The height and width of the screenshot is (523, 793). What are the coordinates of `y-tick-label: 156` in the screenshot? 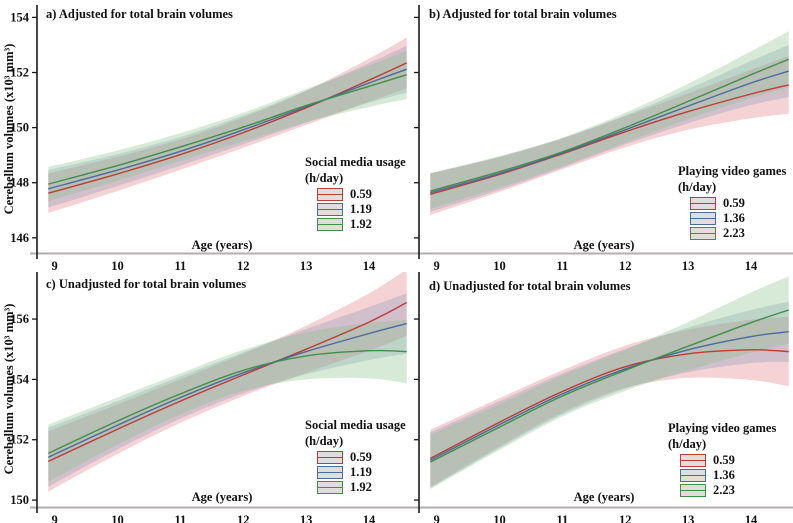 It's located at (19, 319).